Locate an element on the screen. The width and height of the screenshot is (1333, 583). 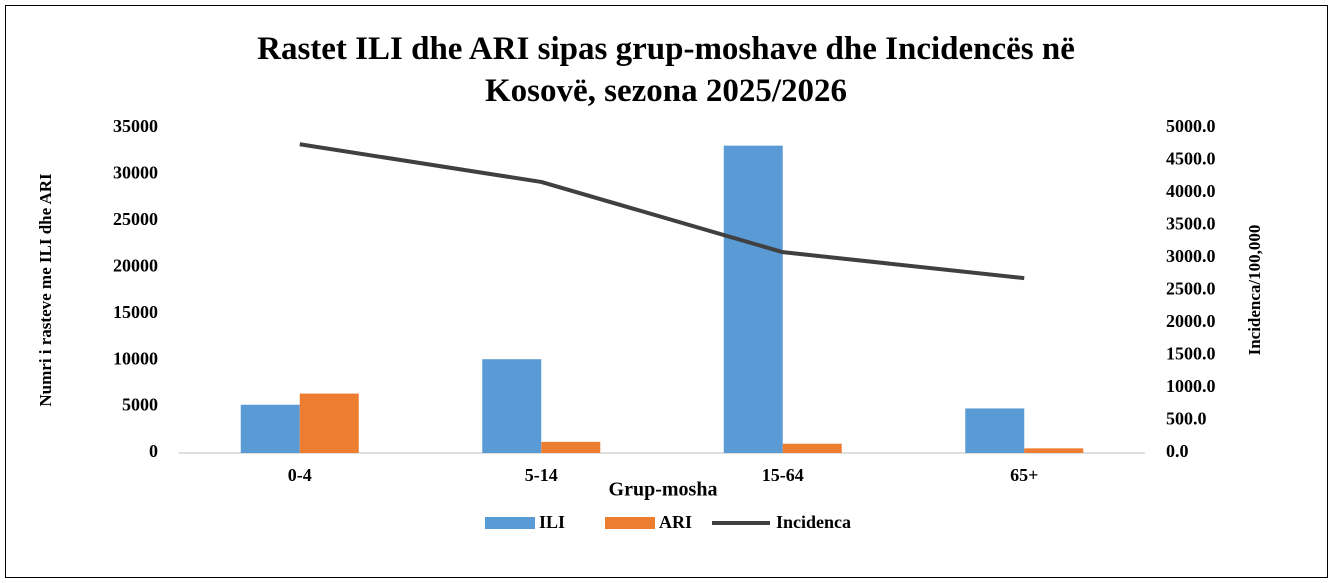
y-tick-label: 10000 is located at coordinates (135, 358).